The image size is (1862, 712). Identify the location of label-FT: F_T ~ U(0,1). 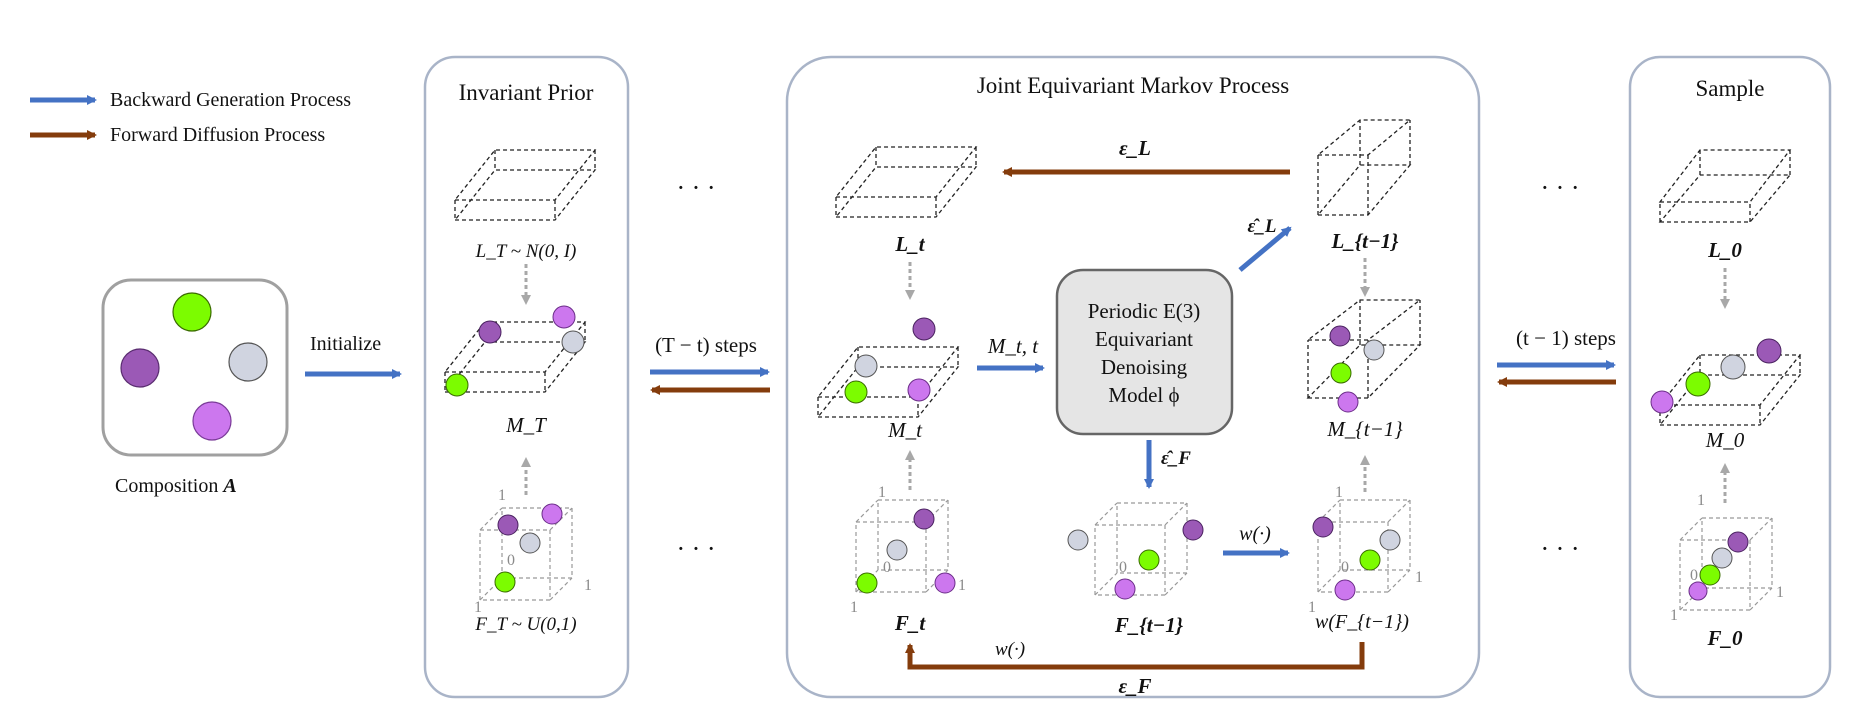
(525, 624).